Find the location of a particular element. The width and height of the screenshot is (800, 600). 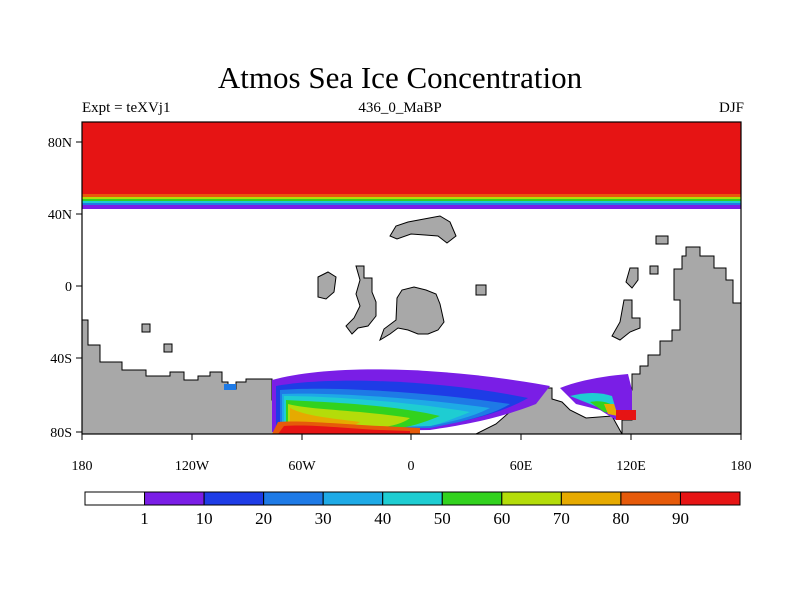

land-africa is located at coordinates (412, 314).